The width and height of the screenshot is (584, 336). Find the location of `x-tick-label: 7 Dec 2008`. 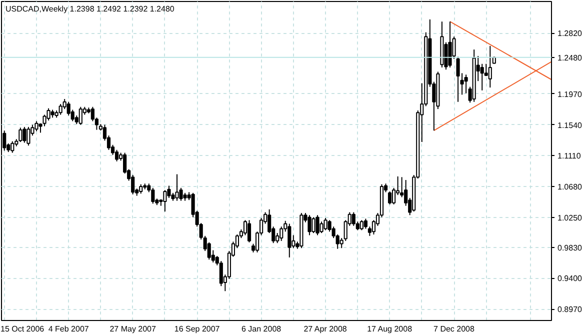

x-tick-label: 7 Dec 2008 is located at coordinates (455, 329).